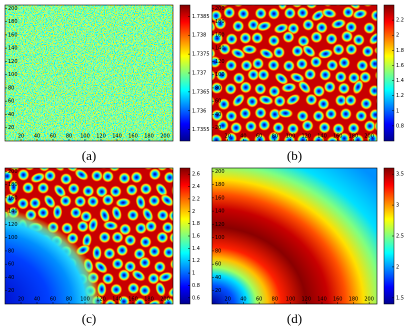  I want to click on panel-label: (a), so click(89, 155).